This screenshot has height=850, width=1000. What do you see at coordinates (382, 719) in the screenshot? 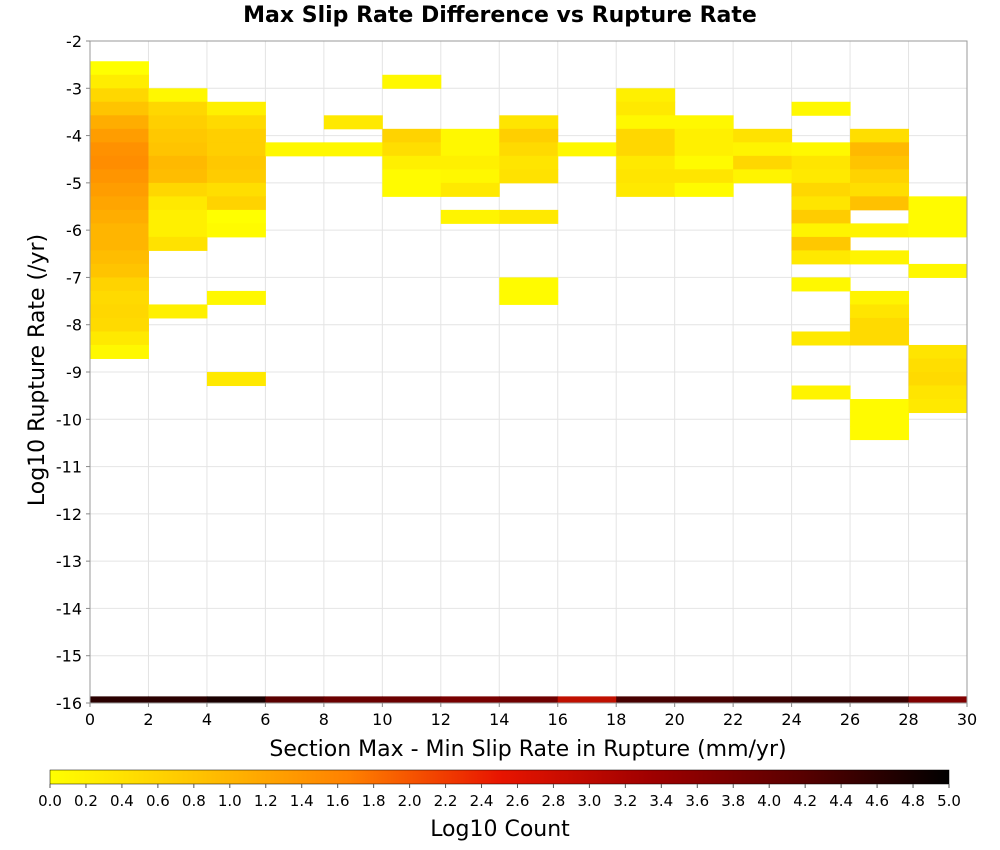
I see `x-tick-label: 10` at bounding box center [382, 719].